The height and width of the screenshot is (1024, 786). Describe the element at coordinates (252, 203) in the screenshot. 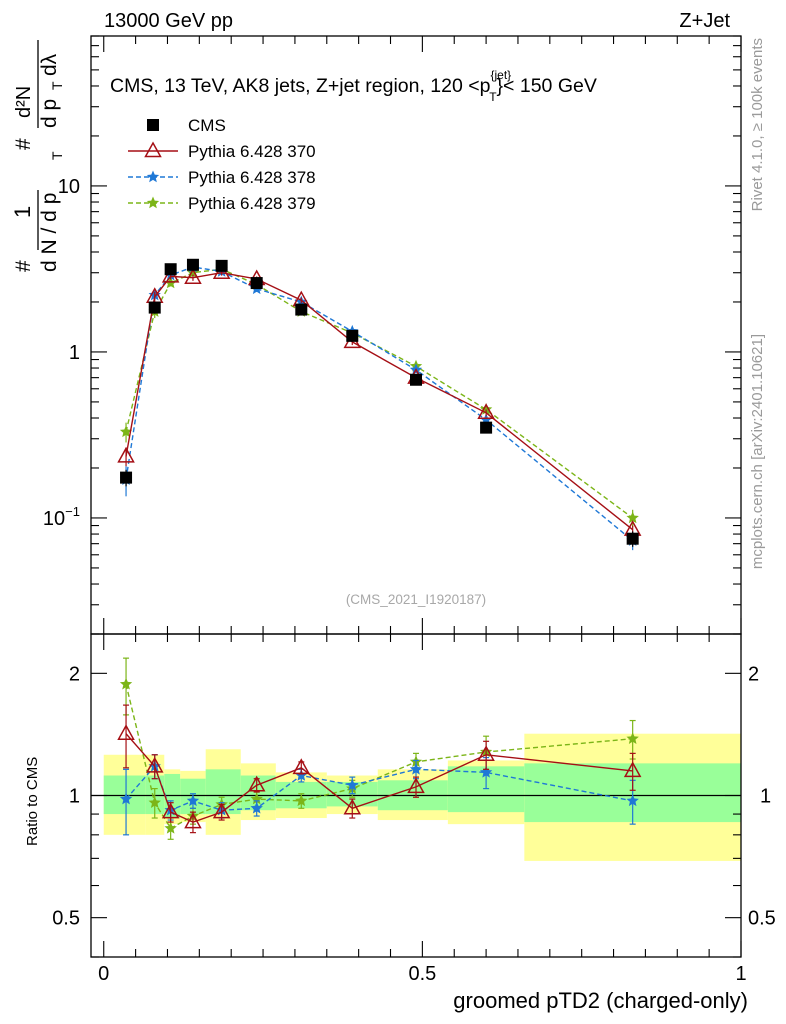

I see `legend-label-pythia-379: Pythia 6.428 379` at that location.